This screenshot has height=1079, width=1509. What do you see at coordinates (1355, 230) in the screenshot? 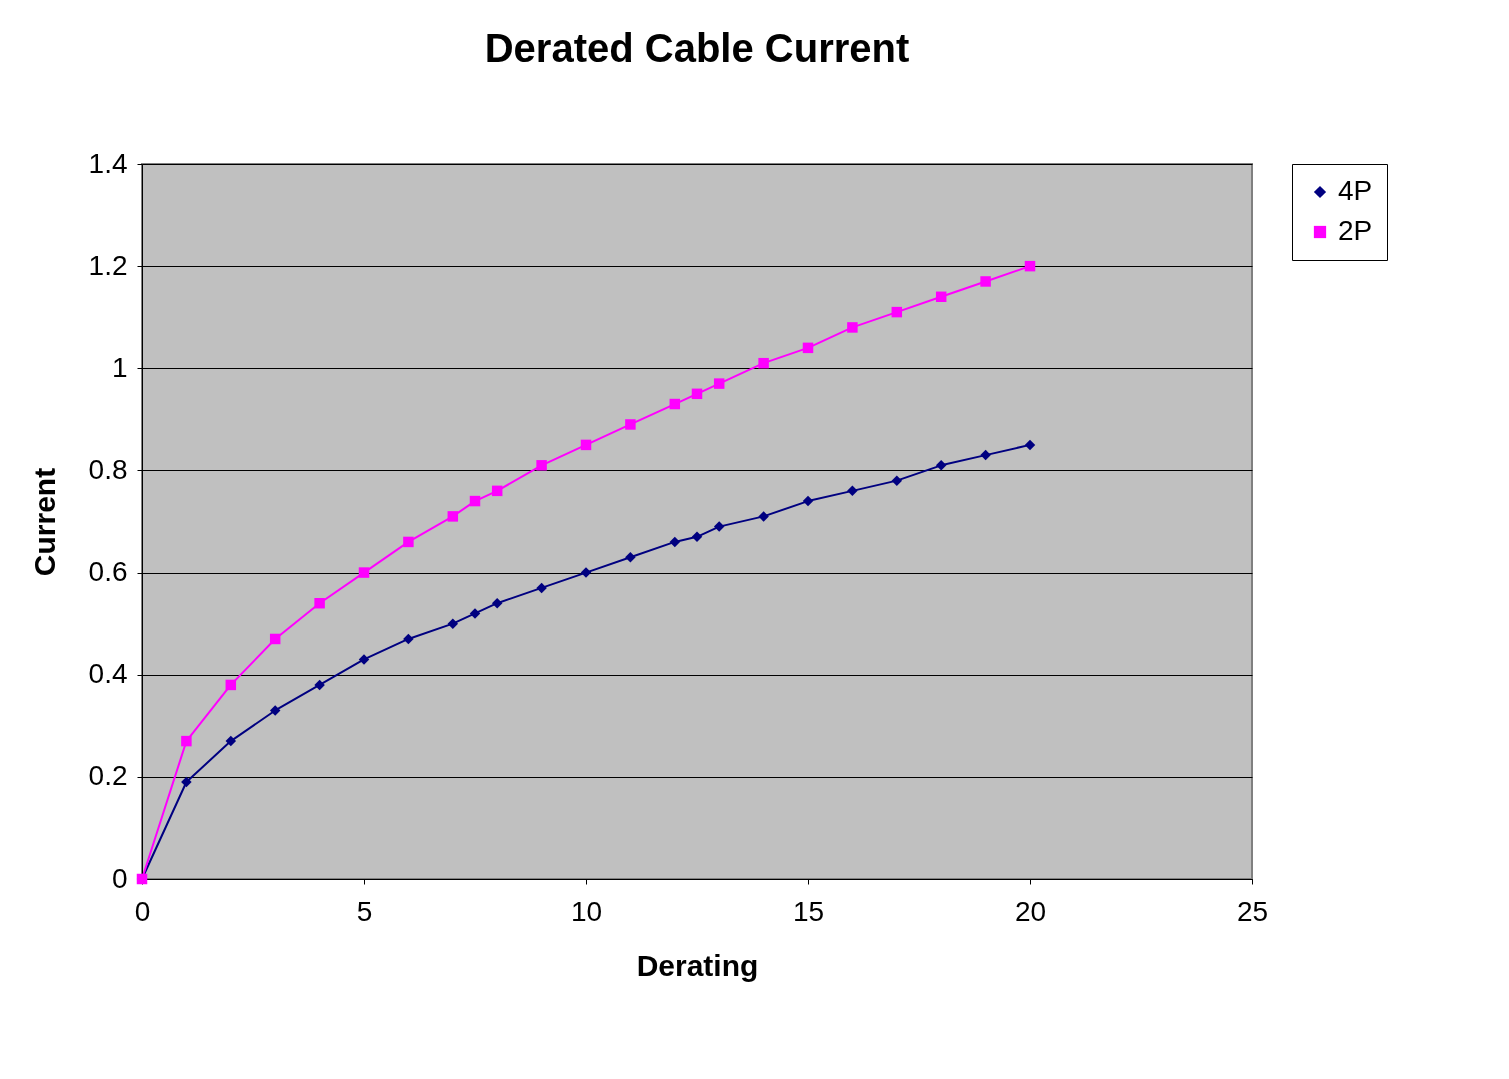
I see `legend-label: 2P` at bounding box center [1355, 230].